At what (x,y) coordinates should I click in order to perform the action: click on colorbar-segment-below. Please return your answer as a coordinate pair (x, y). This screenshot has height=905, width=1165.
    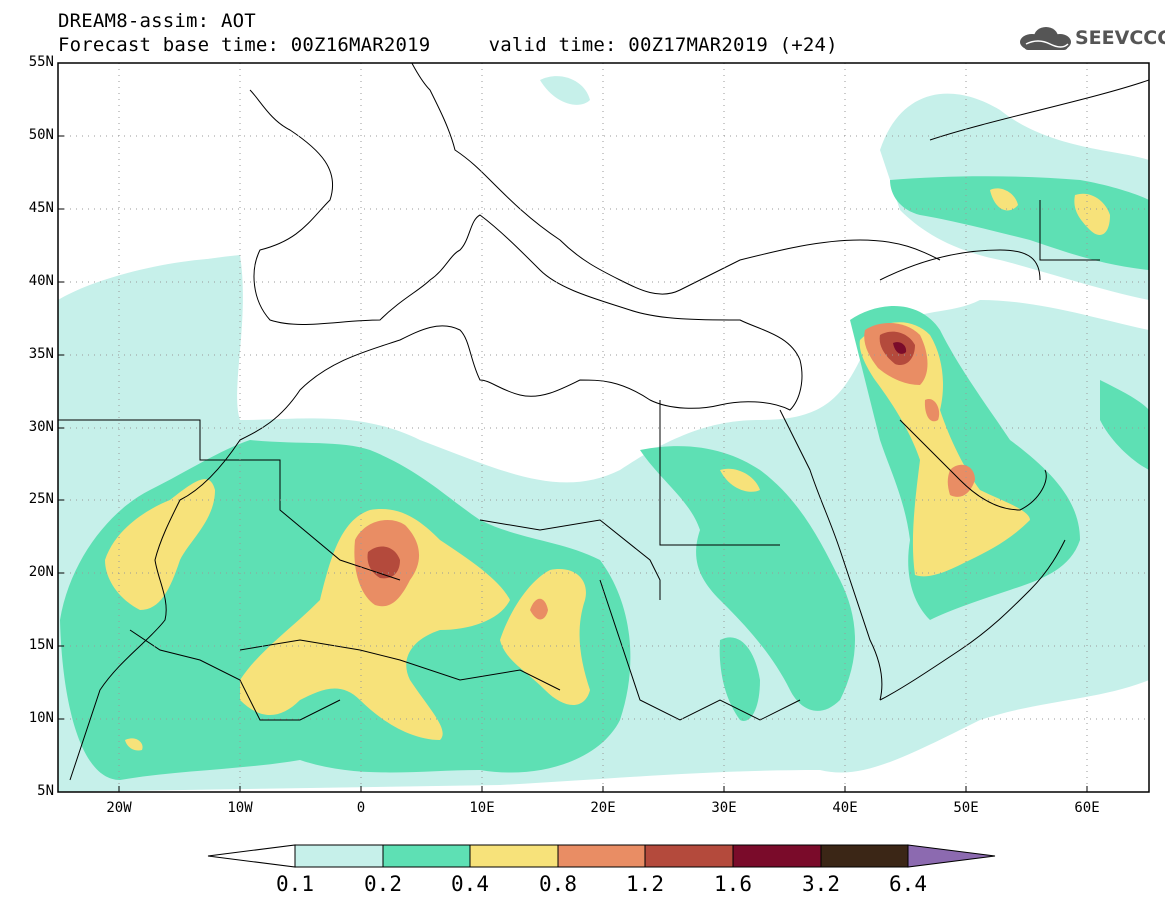
    Looking at the image, I should click on (251, 856).